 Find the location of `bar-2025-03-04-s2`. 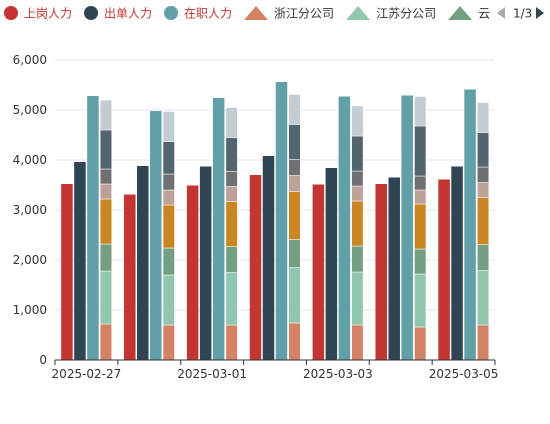

bar-2025-03-04-s2 is located at coordinates (394, 269).